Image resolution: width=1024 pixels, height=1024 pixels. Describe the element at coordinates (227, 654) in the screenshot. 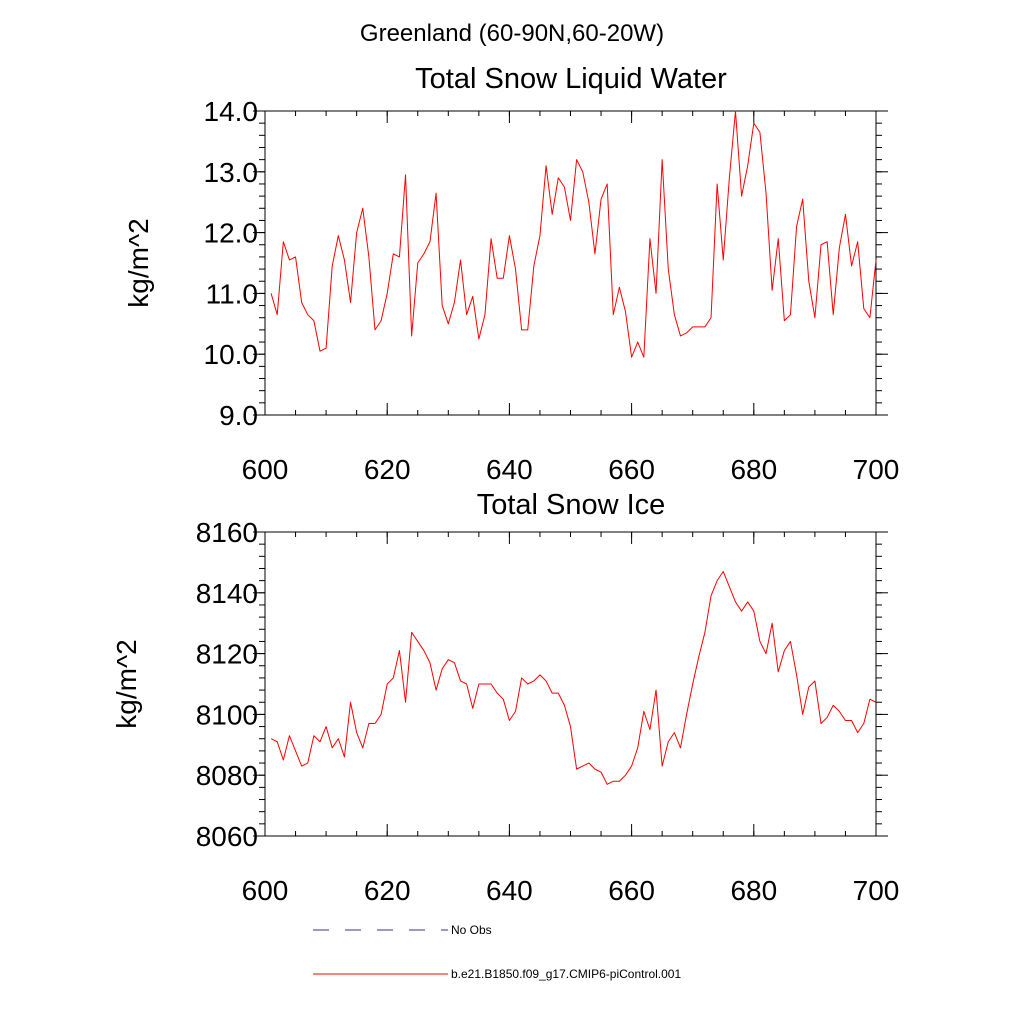

I see `y-tick-label: 8120` at that location.